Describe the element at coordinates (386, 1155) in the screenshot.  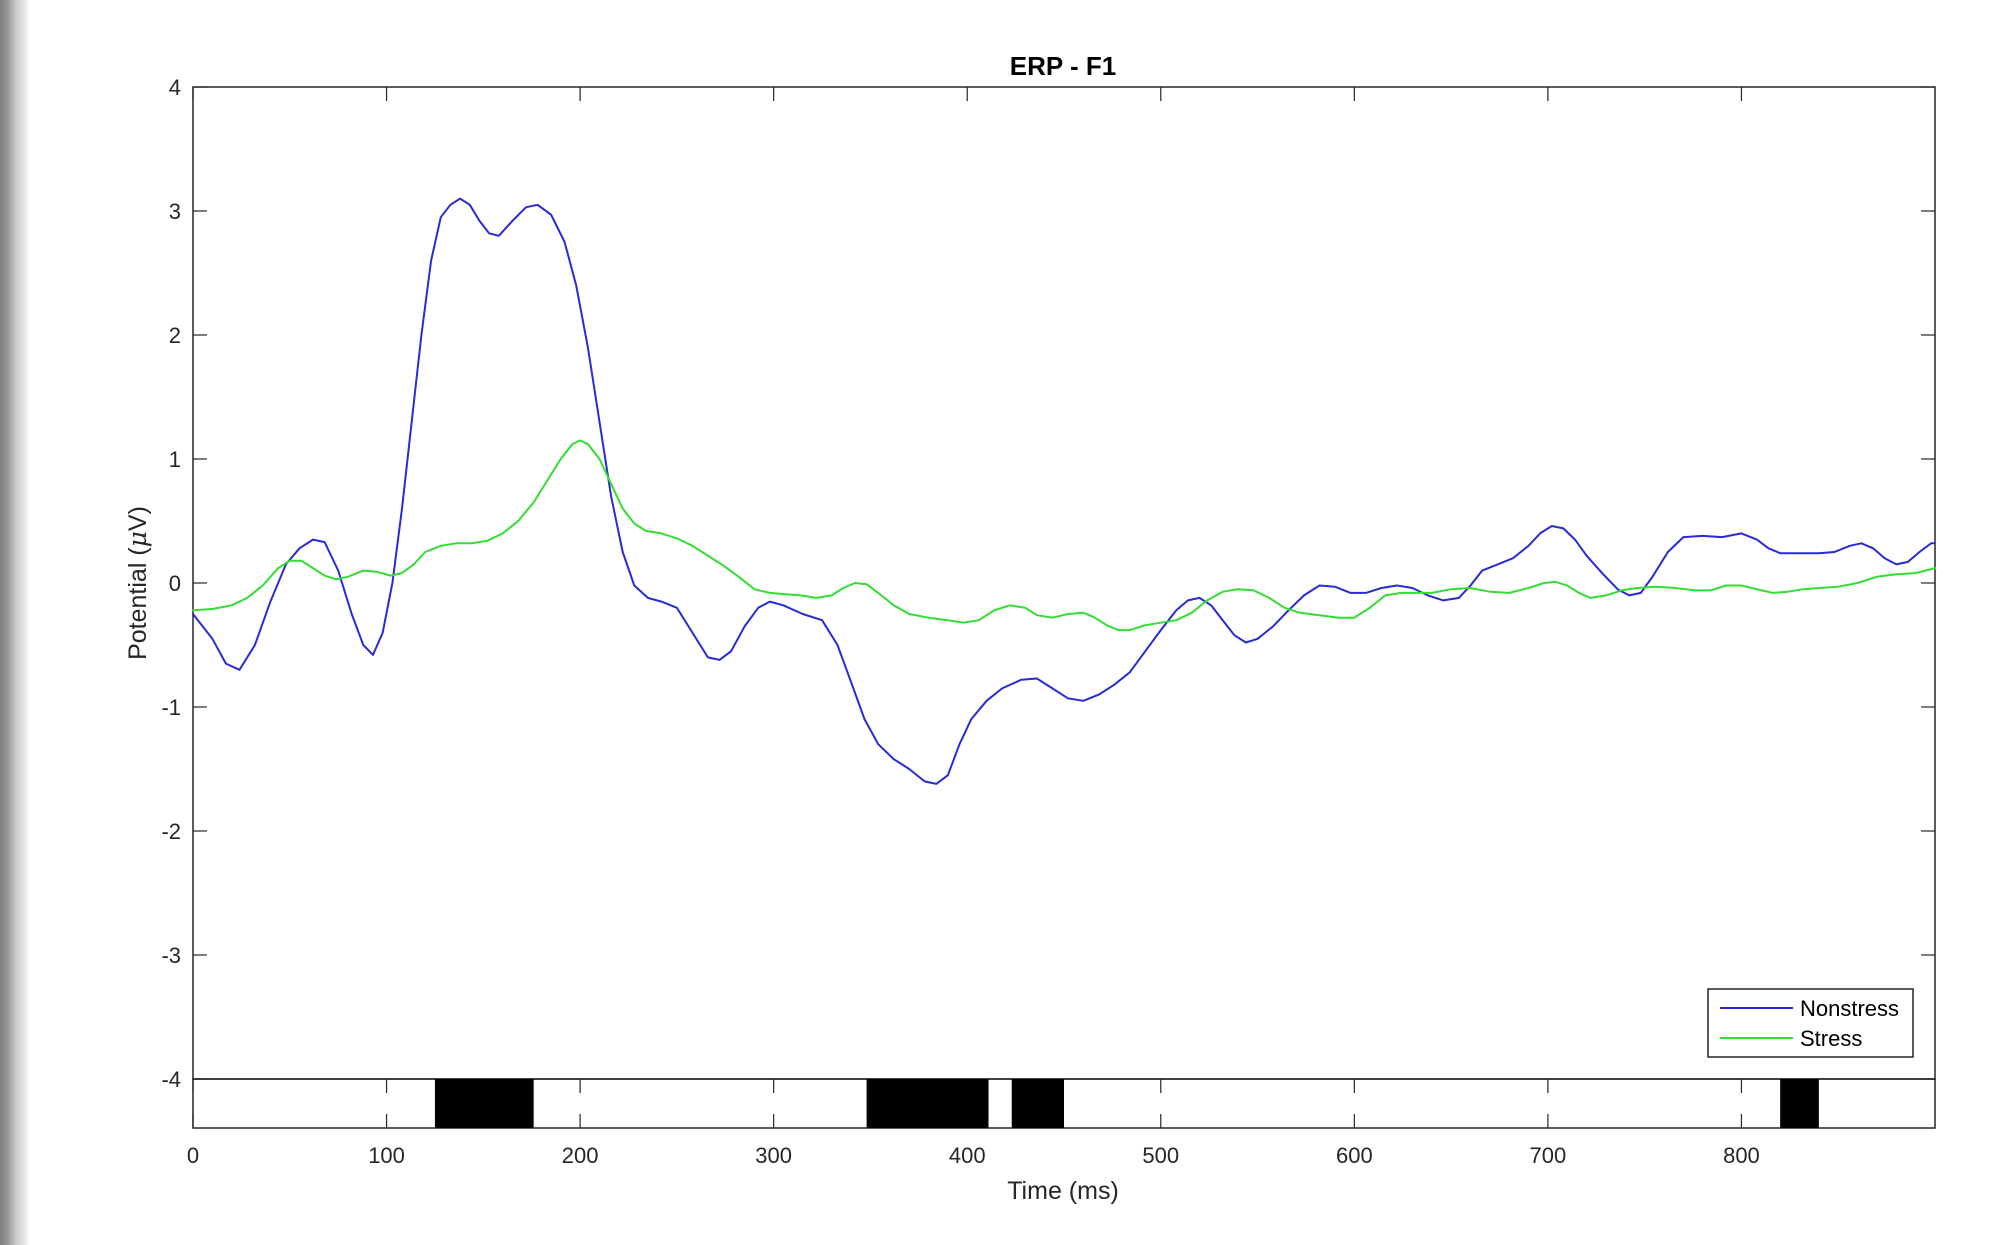
I see `x-tick-label: 100` at that location.